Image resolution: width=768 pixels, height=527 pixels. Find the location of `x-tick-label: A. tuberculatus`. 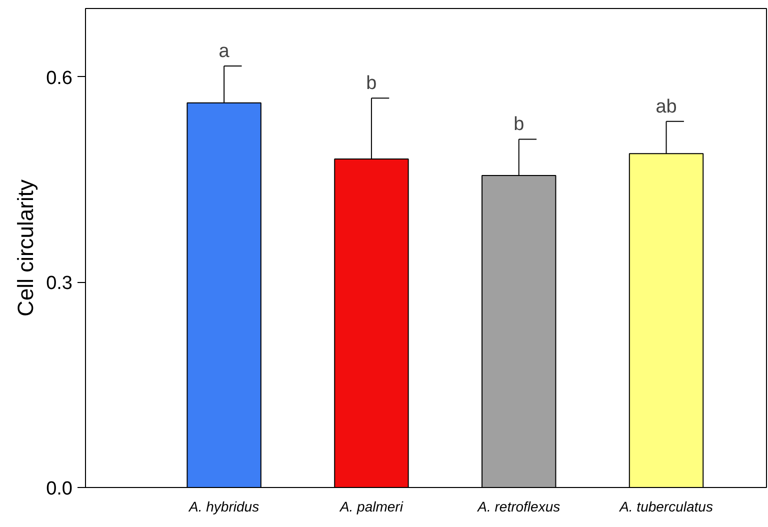

x-tick-label: A. tuberculatus is located at coordinates (665, 506).